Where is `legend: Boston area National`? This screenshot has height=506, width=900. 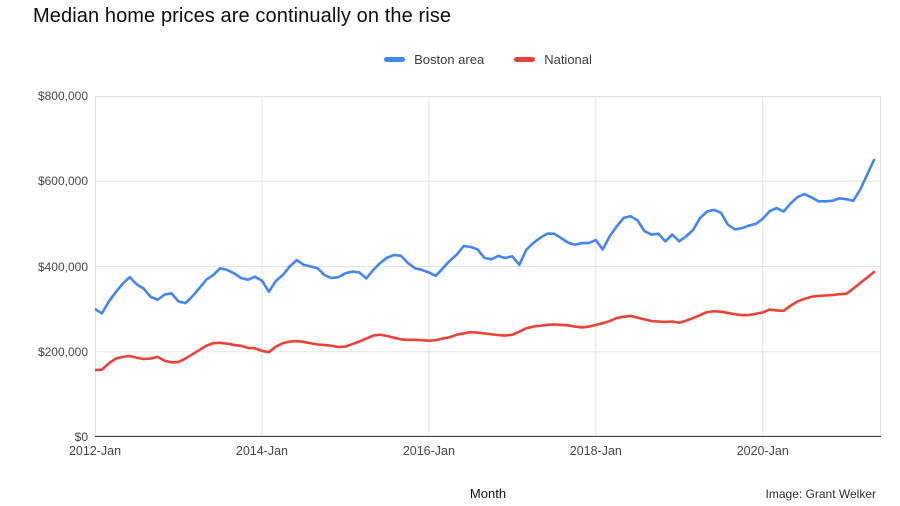 legend: Boston area National is located at coordinates (488, 59).